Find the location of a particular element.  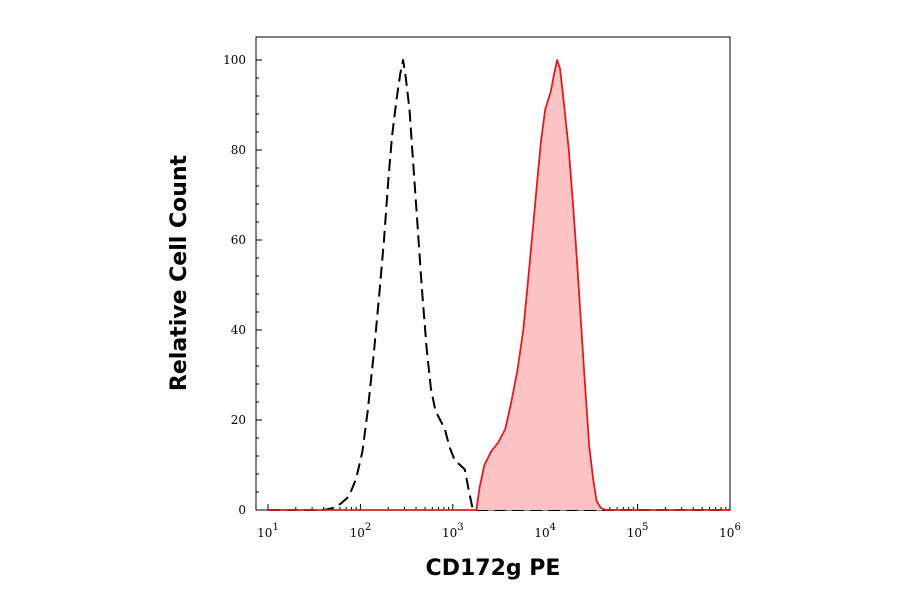

x-tick-label: 10¹ is located at coordinates (268, 531).